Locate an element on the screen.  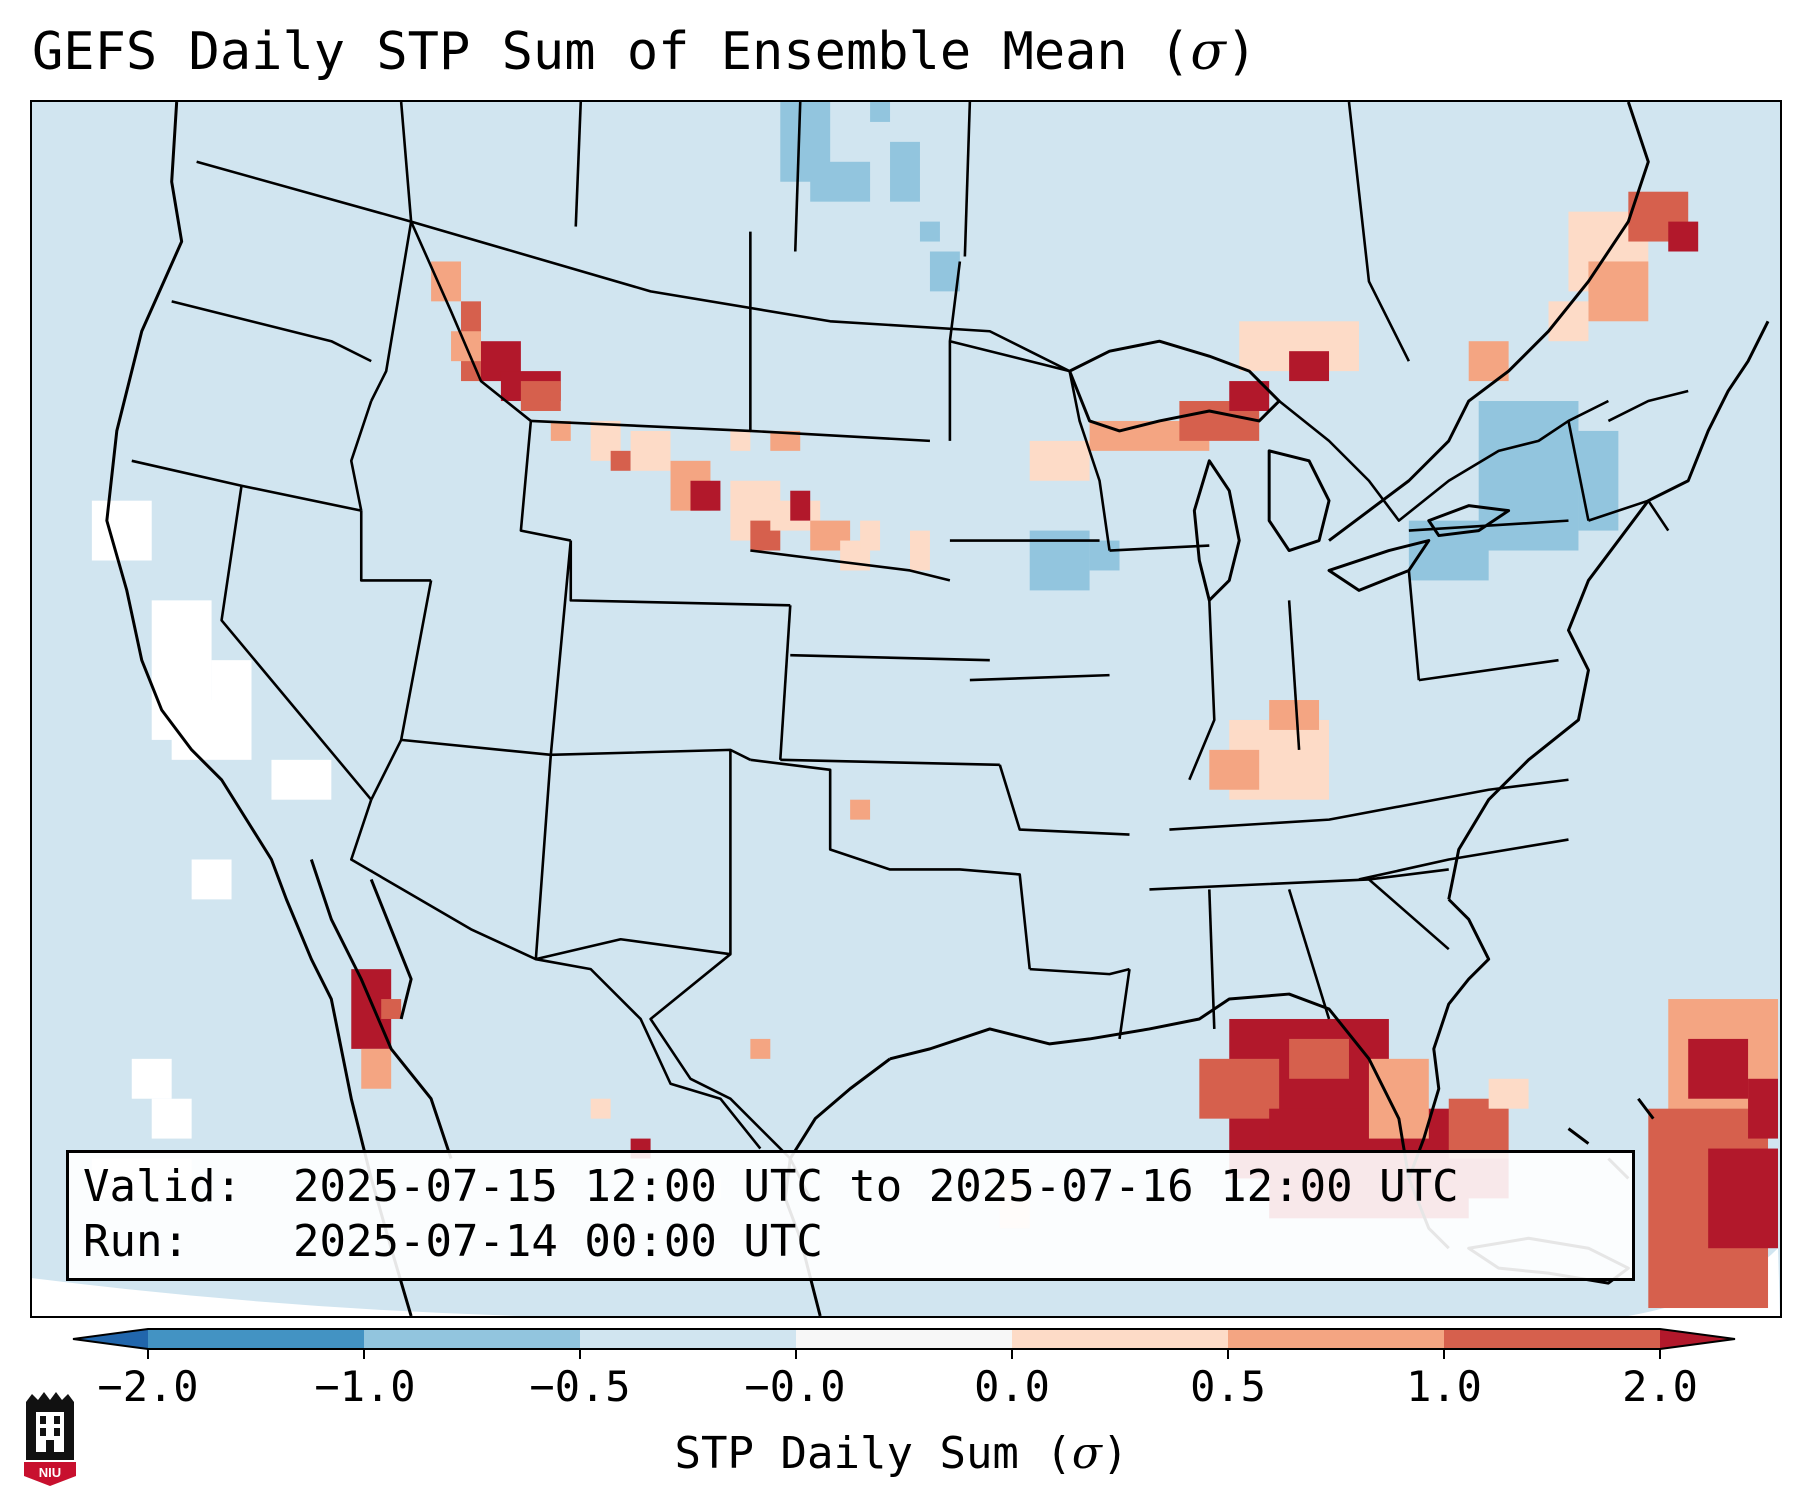
ar-la is located at coordinates (1079, 971).